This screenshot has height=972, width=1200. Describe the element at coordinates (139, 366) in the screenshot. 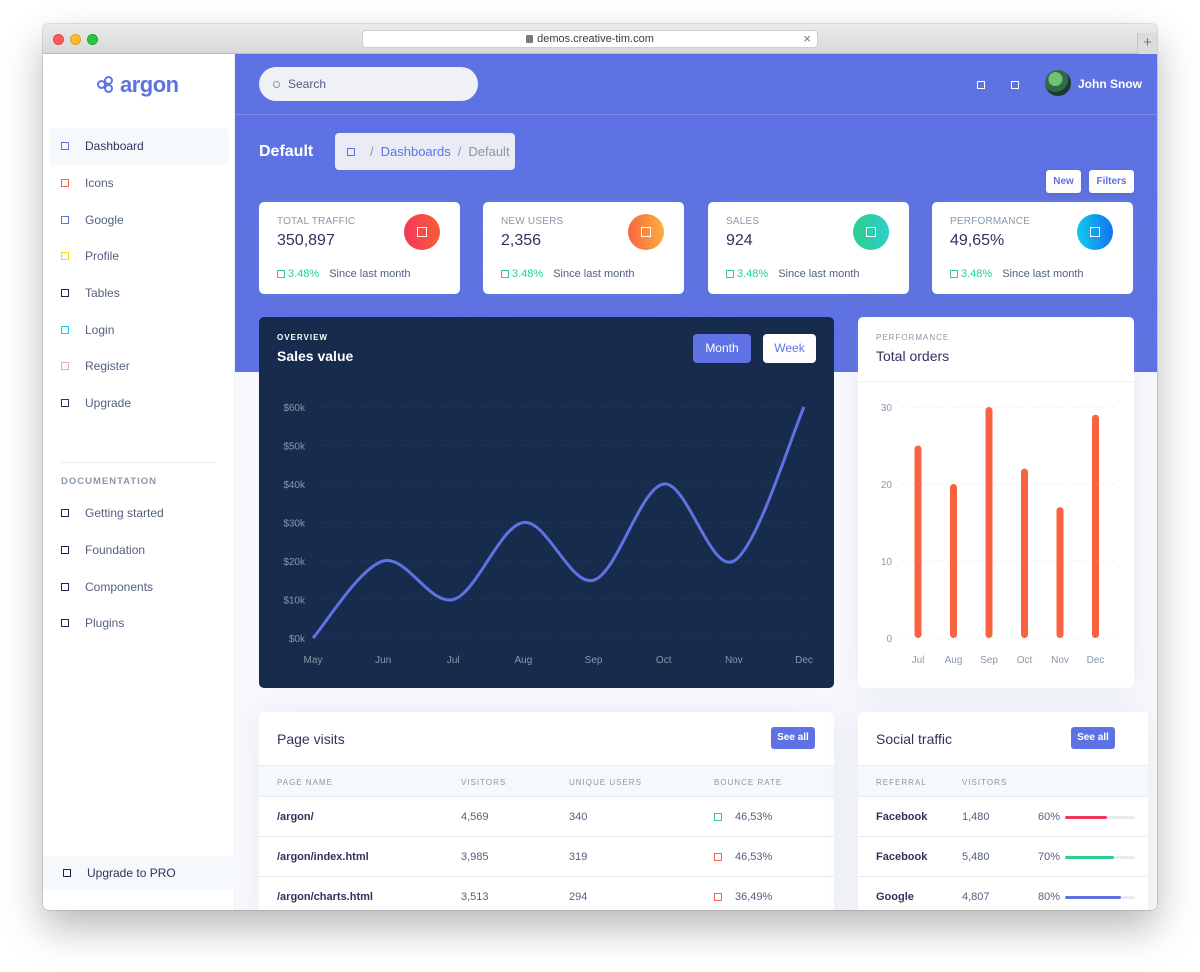

I see `sidebar-item-register: Register` at that location.